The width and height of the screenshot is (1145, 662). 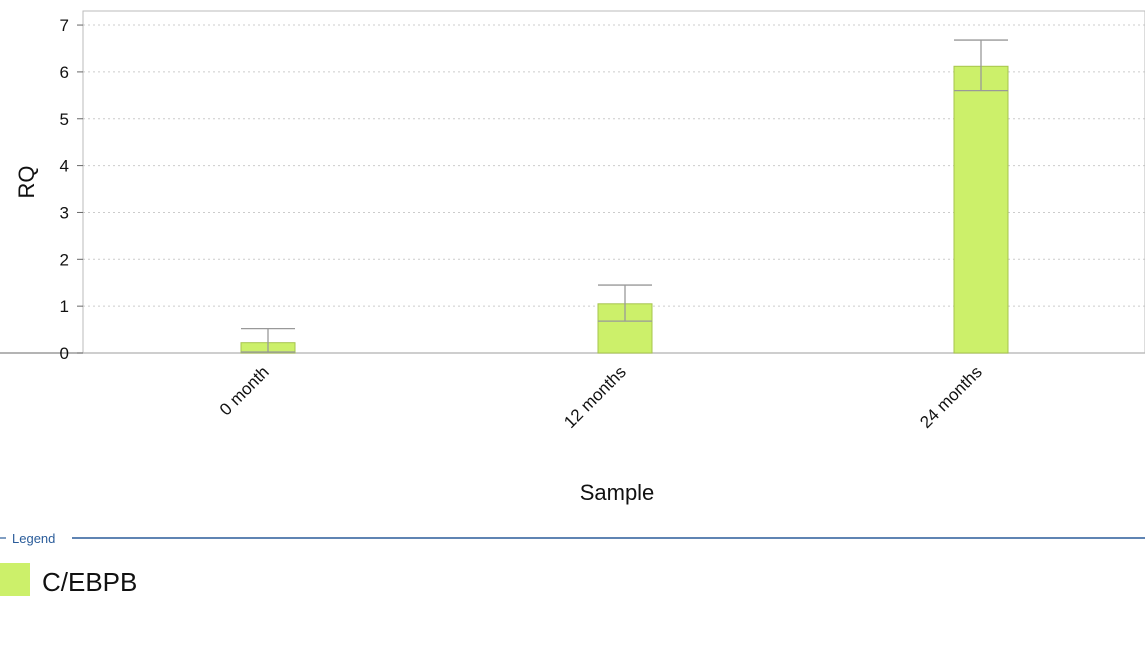 What do you see at coordinates (64, 119) in the screenshot?
I see `y-tick-label: 5` at bounding box center [64, 119].